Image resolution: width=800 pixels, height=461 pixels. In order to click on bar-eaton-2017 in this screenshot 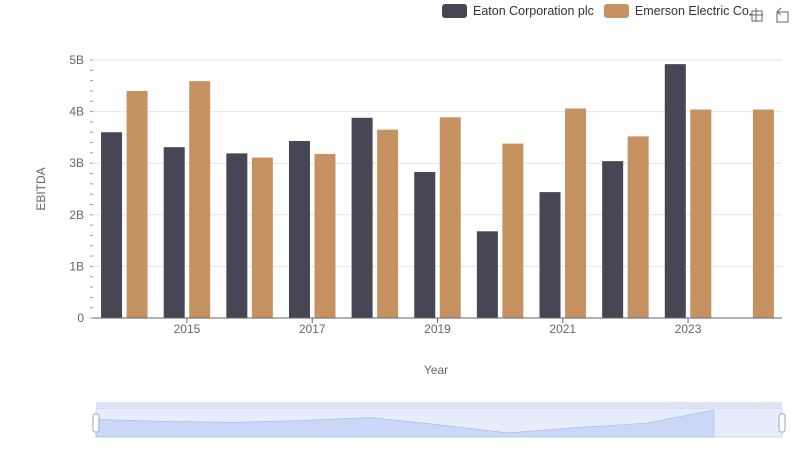, I will do `click(299, 229)`.